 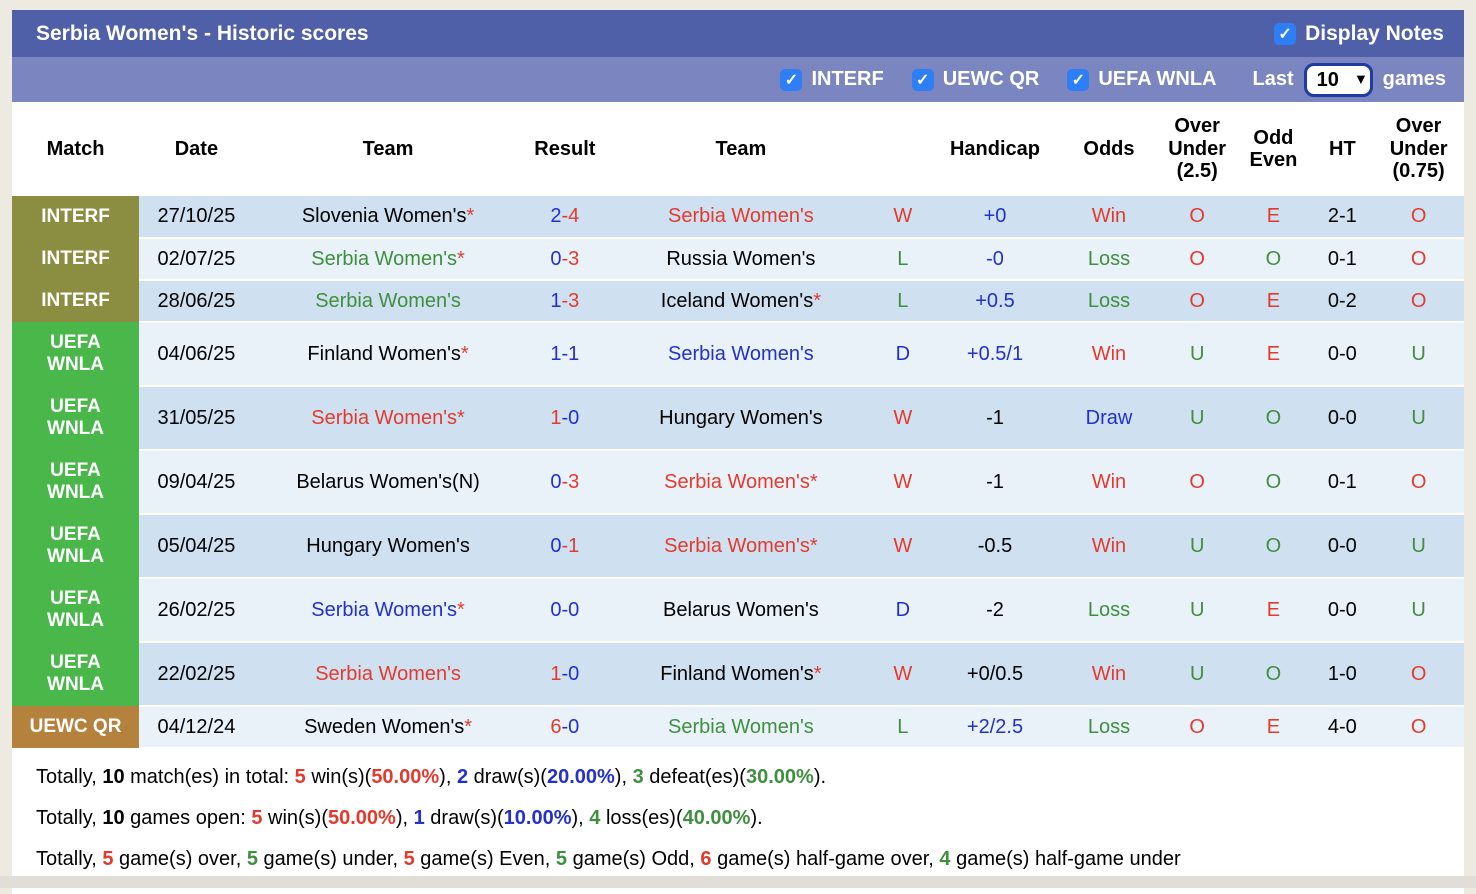 What do you see at coordinates (1338, 79) in the screenshot?
I see `games-count-select: 10` at bounding box center [1338, 79].